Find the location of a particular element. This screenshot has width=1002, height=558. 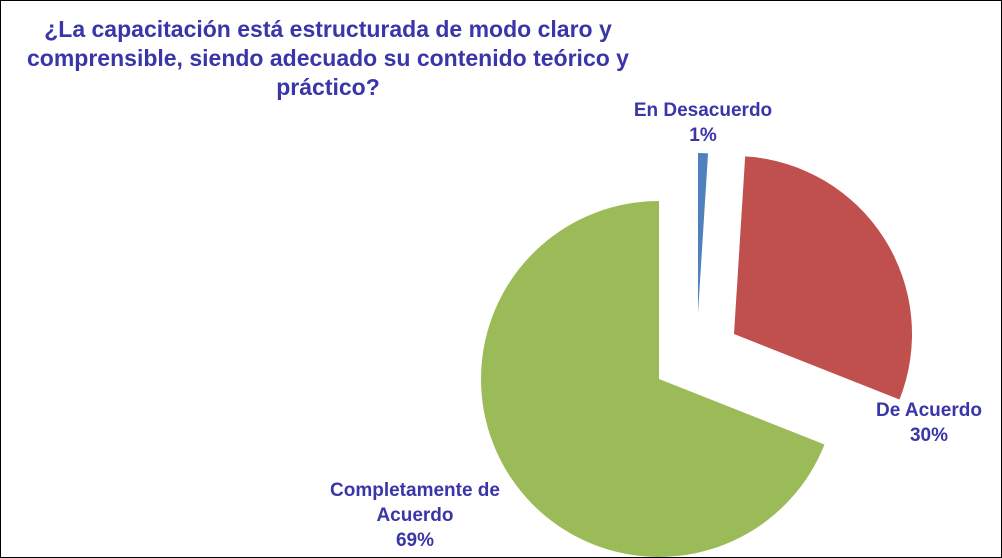

slice-category: Completamente de Acuerdo is located at coordinates (415, 503).